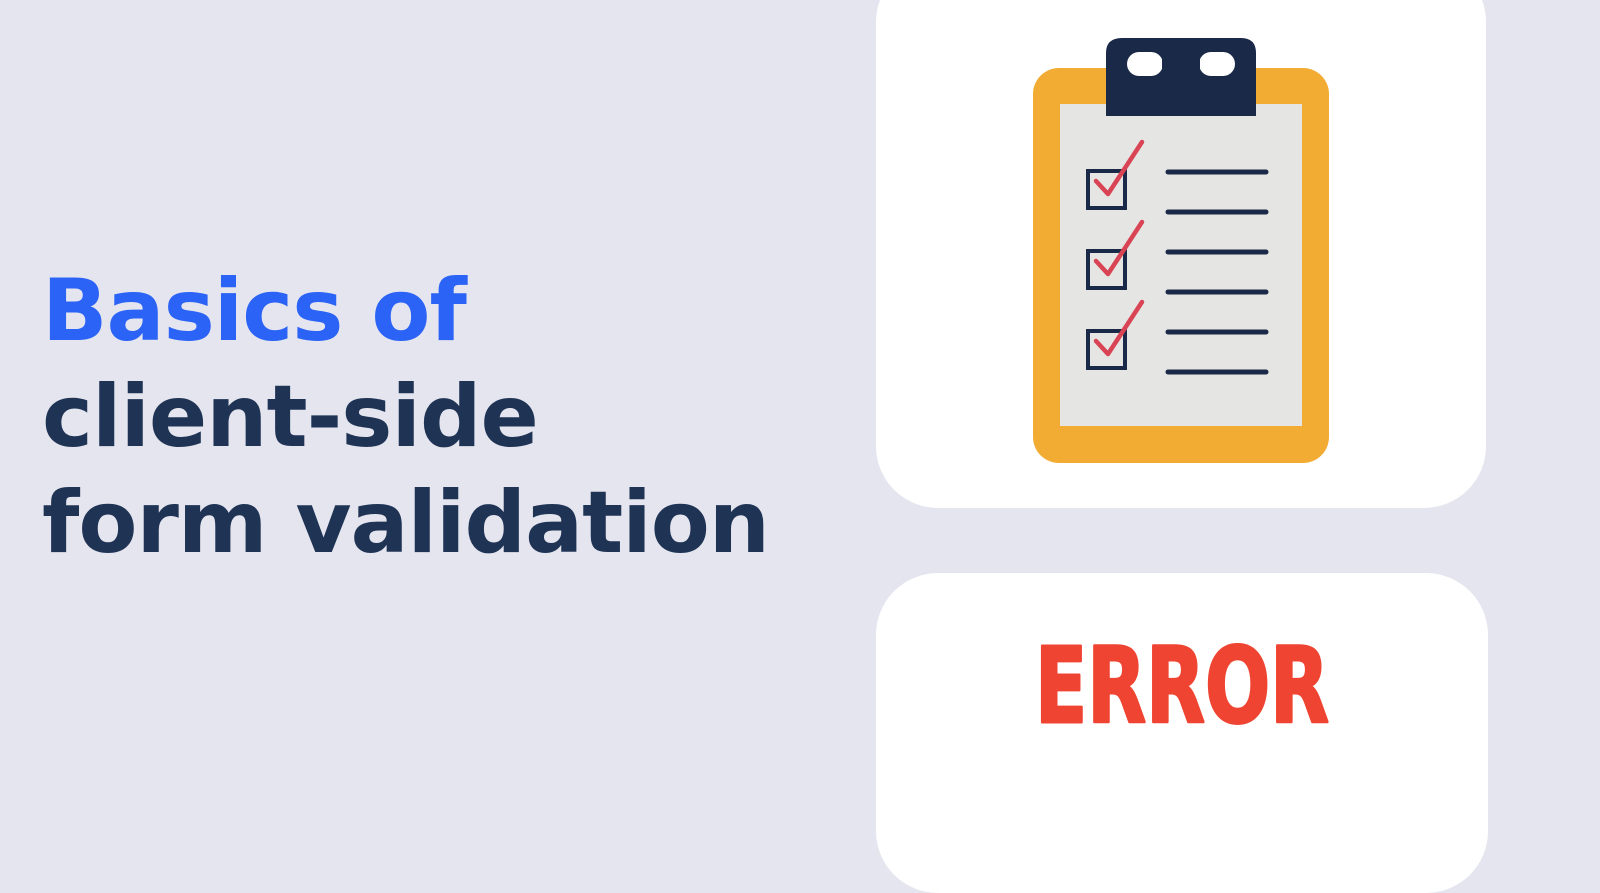 The height and width of the screenshot is (893, 1600). I want to click on headline-line-3: form validation, so click(406, 523).